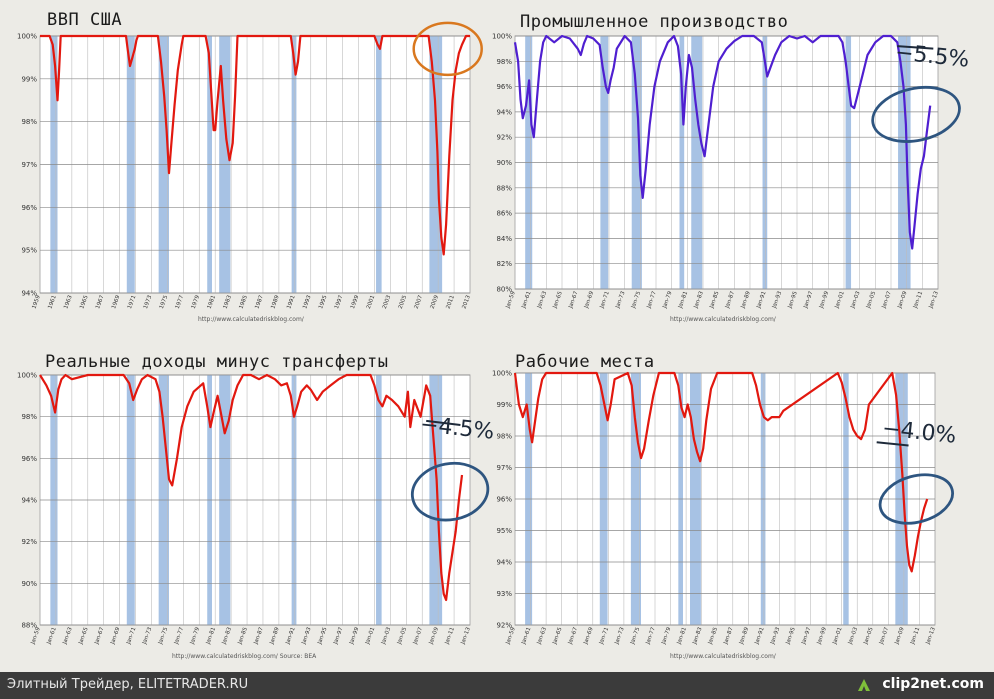 This screenshot has height=699, width=994. Describe the element at coordinates (403, 302) in the screenshot. I see `x-tick-label: 2005` at that location.